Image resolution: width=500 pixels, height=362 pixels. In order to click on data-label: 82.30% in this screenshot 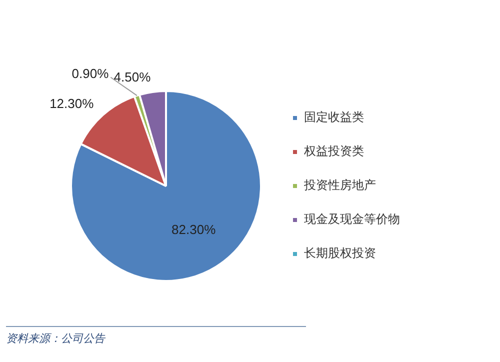, I will do `click(194, 229)`.